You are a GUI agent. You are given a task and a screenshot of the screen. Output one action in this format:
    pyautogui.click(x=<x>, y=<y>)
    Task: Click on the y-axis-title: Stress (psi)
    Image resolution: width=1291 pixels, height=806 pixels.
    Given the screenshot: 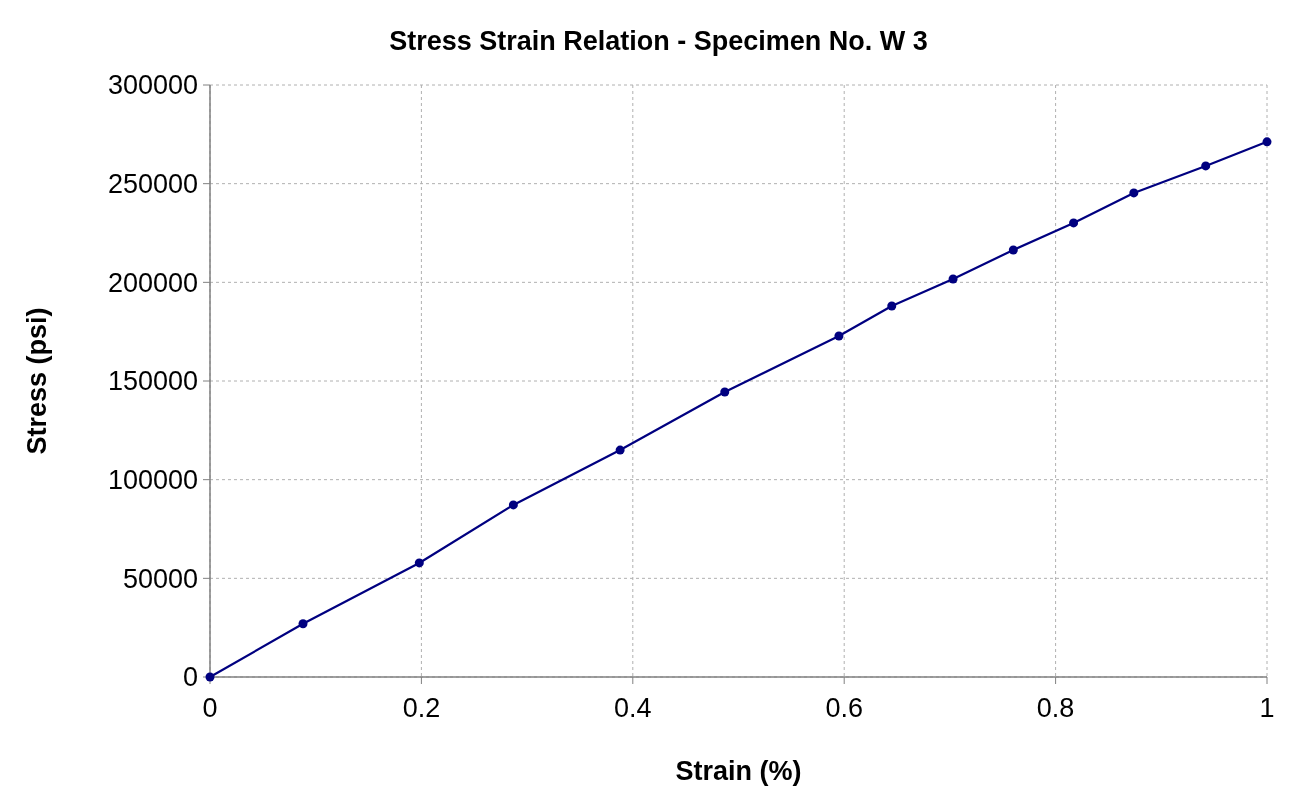 What is the action you would take?
    pyautogui.click(x=37, y=381)
    